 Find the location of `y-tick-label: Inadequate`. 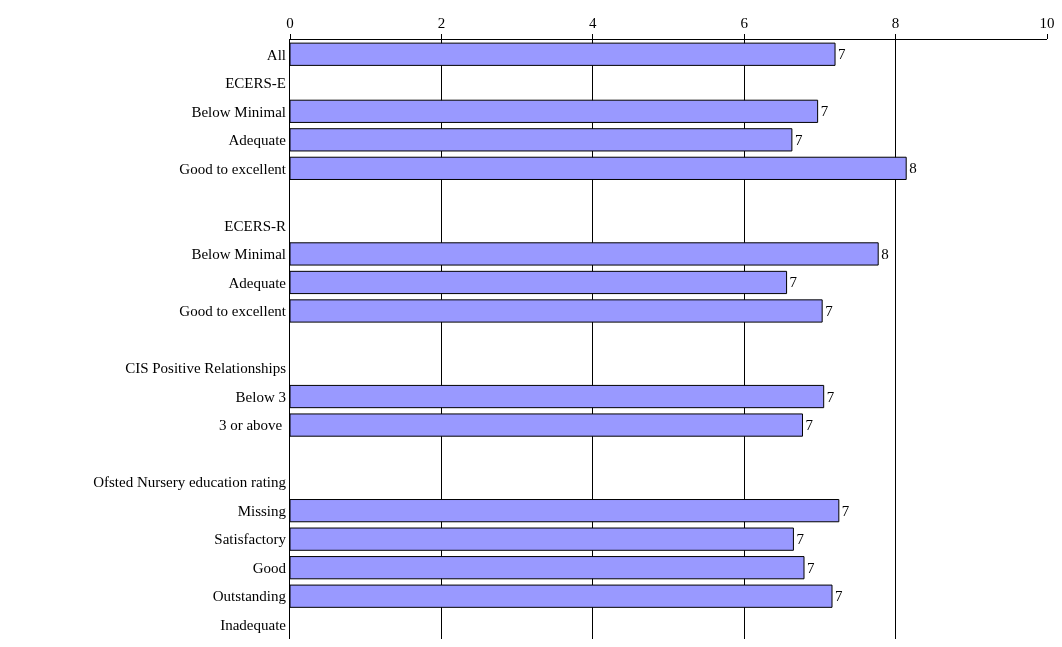

y-tick-label: Inadequate is located at coordinates (253, 624).